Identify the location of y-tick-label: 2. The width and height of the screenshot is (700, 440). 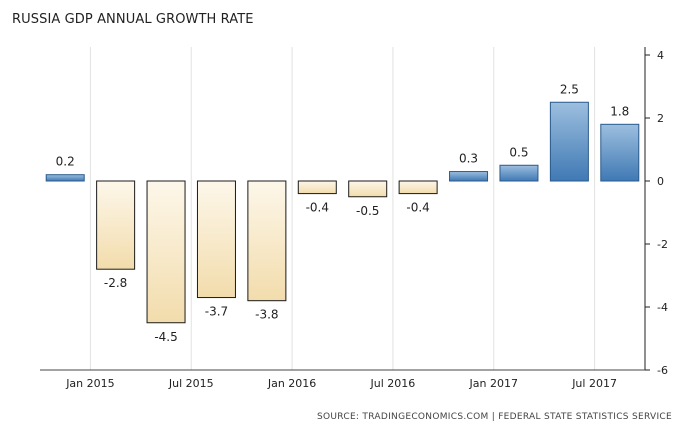
(660, 118).